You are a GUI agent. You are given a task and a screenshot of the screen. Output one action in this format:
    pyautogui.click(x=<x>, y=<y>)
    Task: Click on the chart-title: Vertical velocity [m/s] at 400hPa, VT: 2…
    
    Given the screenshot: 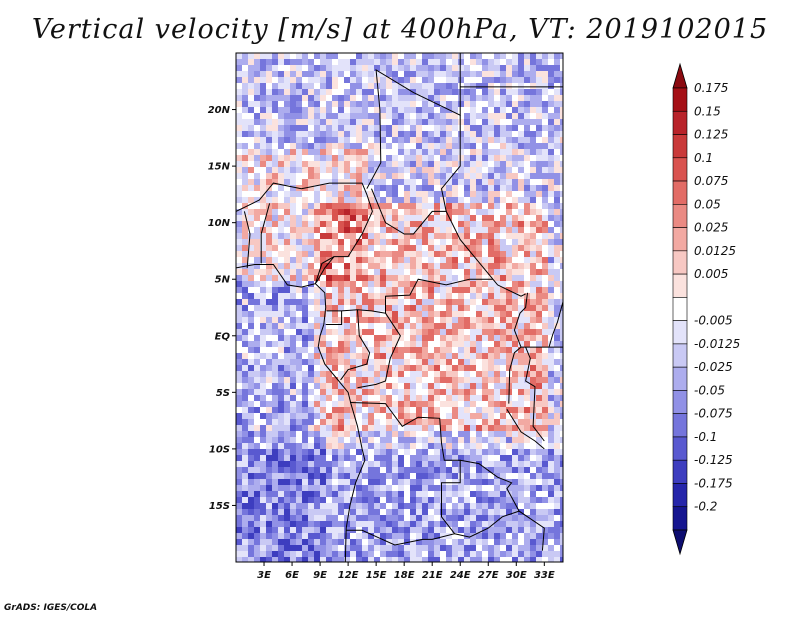 What is the action you would take?
    pyautogui.click(x=400, y=29)
    